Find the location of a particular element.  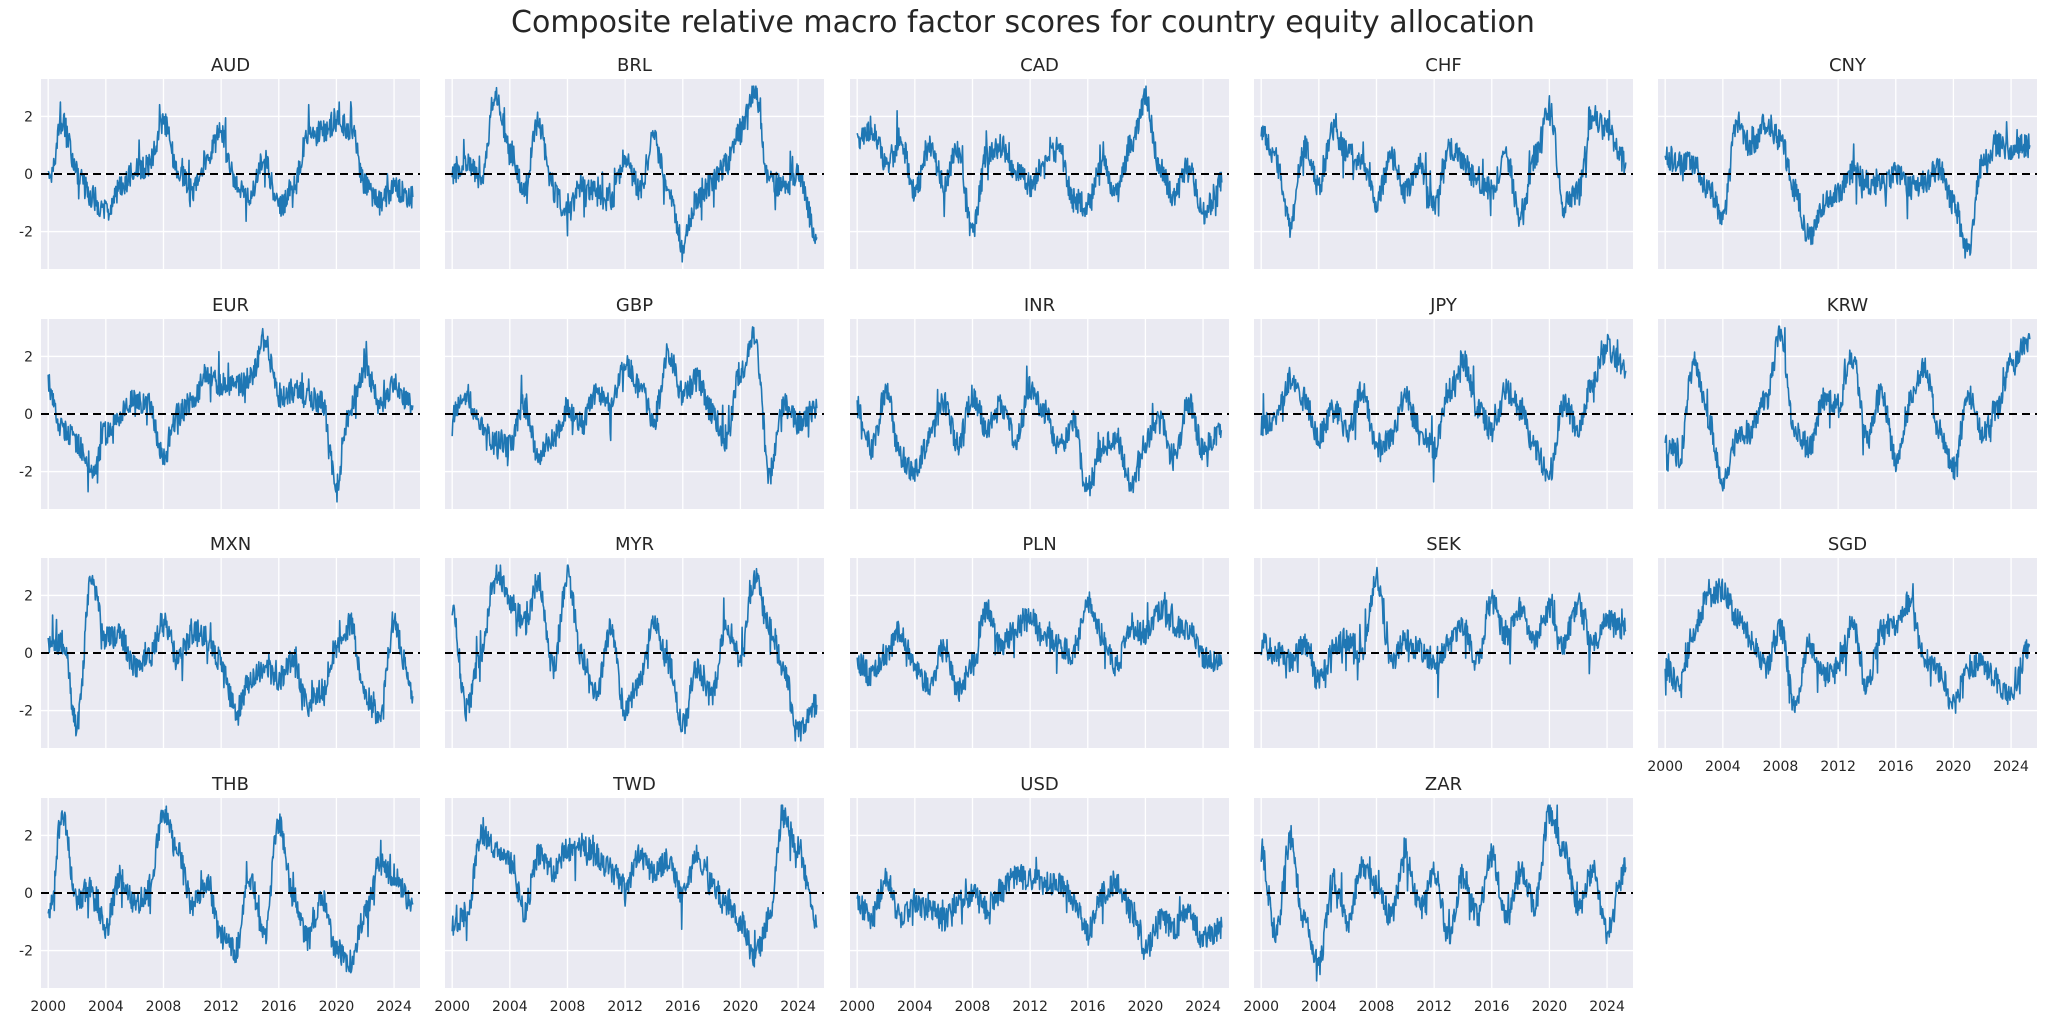

panel-title-inr: INR is located at coordinates (1039, 305).